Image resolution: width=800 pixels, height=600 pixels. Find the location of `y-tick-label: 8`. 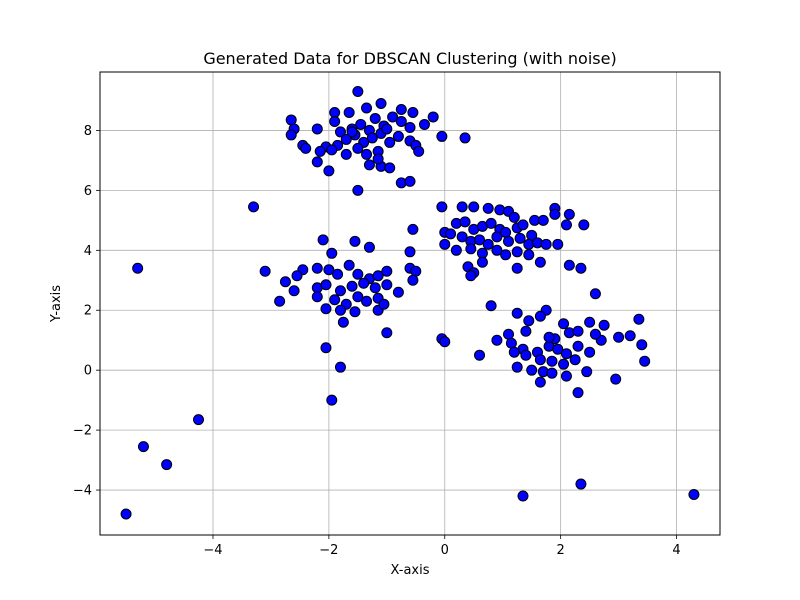

y-tick-label: 8 is located at coordinates (88, 131).